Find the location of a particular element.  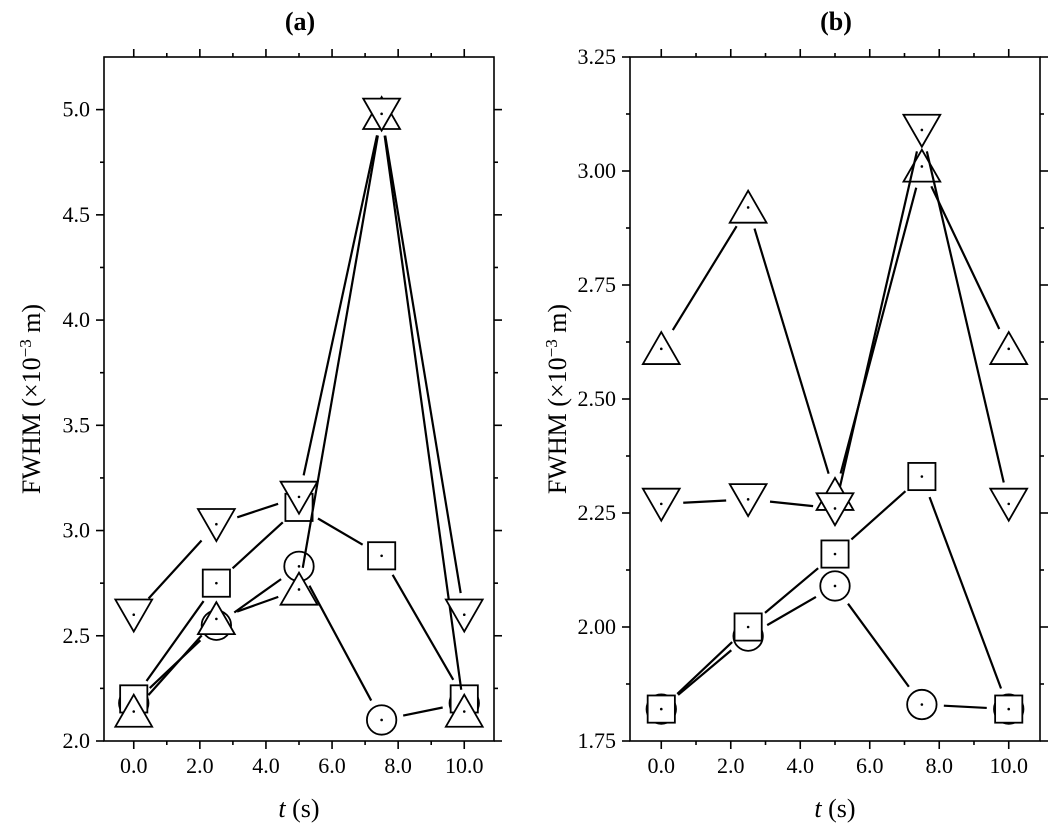

y-tick-label: 3.0 is located at coordinates (77, 530).